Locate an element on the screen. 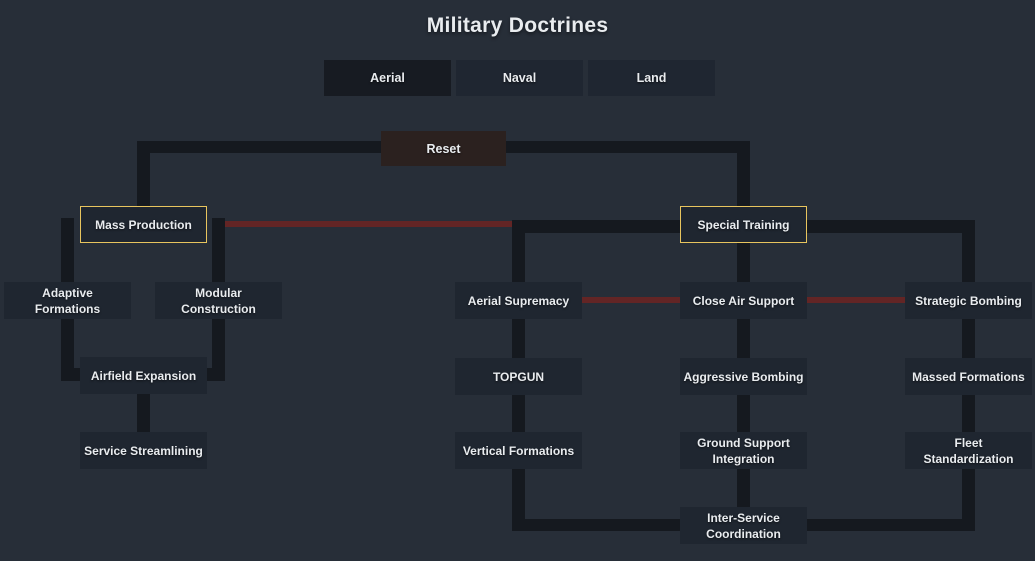 The image size is (1035, 561). node-label-line: Special Training is located at coordinates (743, 224).